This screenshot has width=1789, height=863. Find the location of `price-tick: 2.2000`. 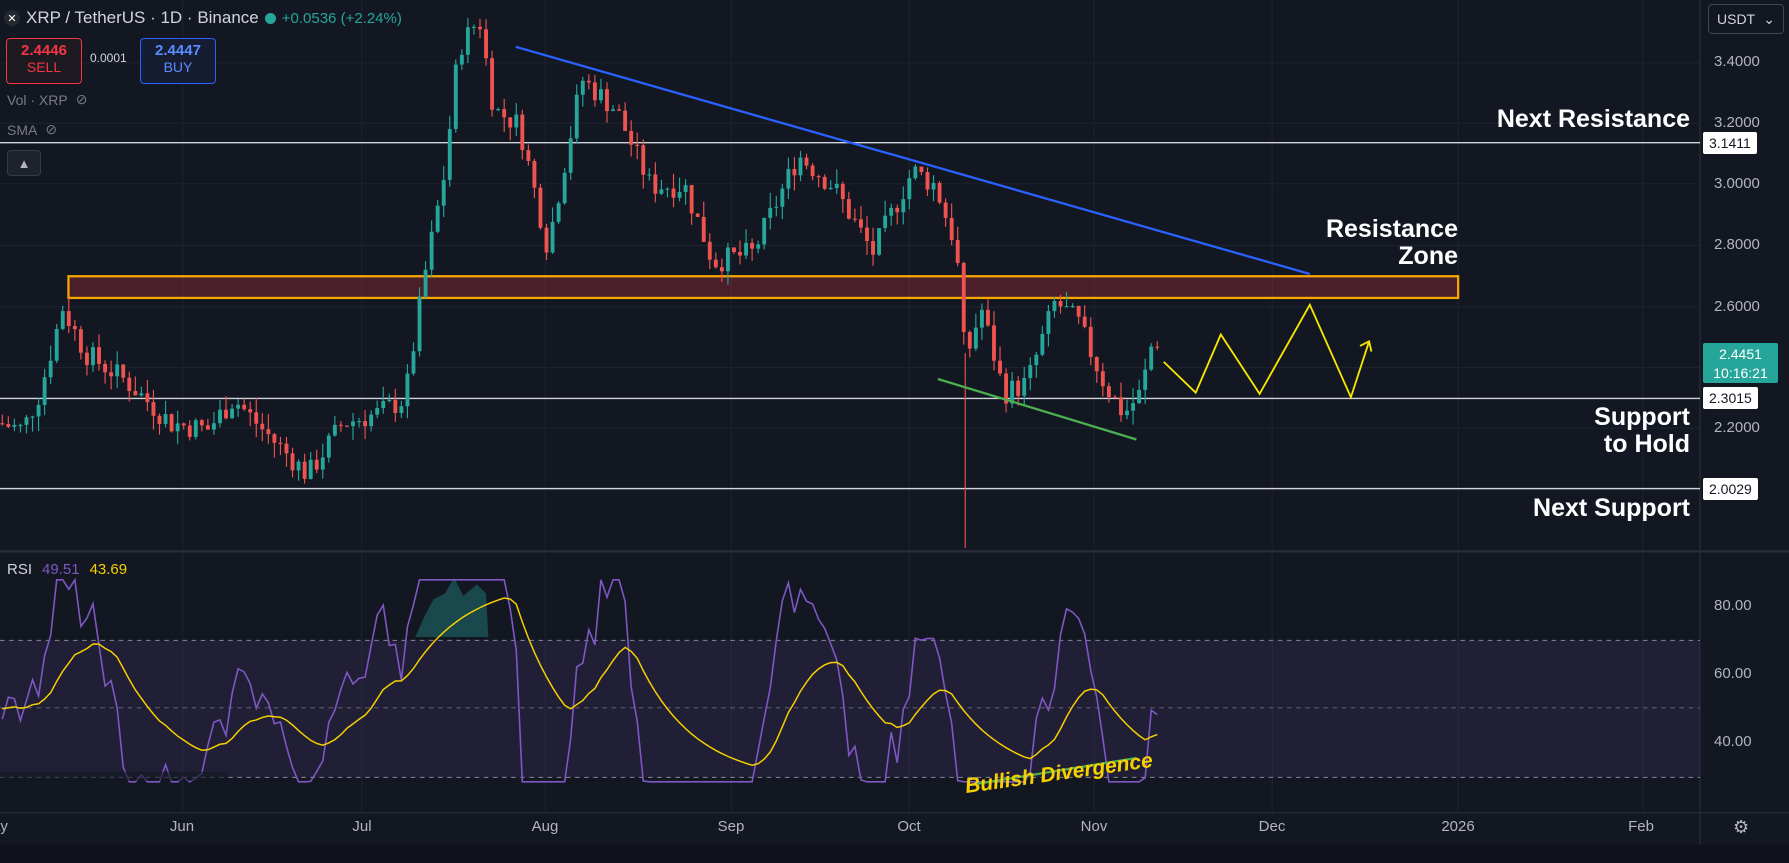

price-tick: 2.2000 is located at coordinates (1737, 427).